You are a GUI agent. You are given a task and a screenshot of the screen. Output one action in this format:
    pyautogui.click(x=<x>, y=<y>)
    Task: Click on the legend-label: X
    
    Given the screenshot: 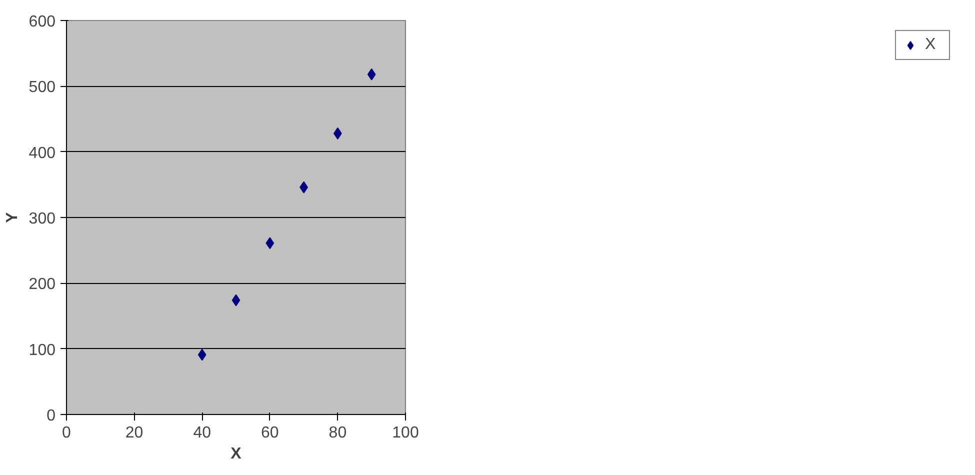 What is the action you would take?
    pyautogui.click(x=931, y=45)
    